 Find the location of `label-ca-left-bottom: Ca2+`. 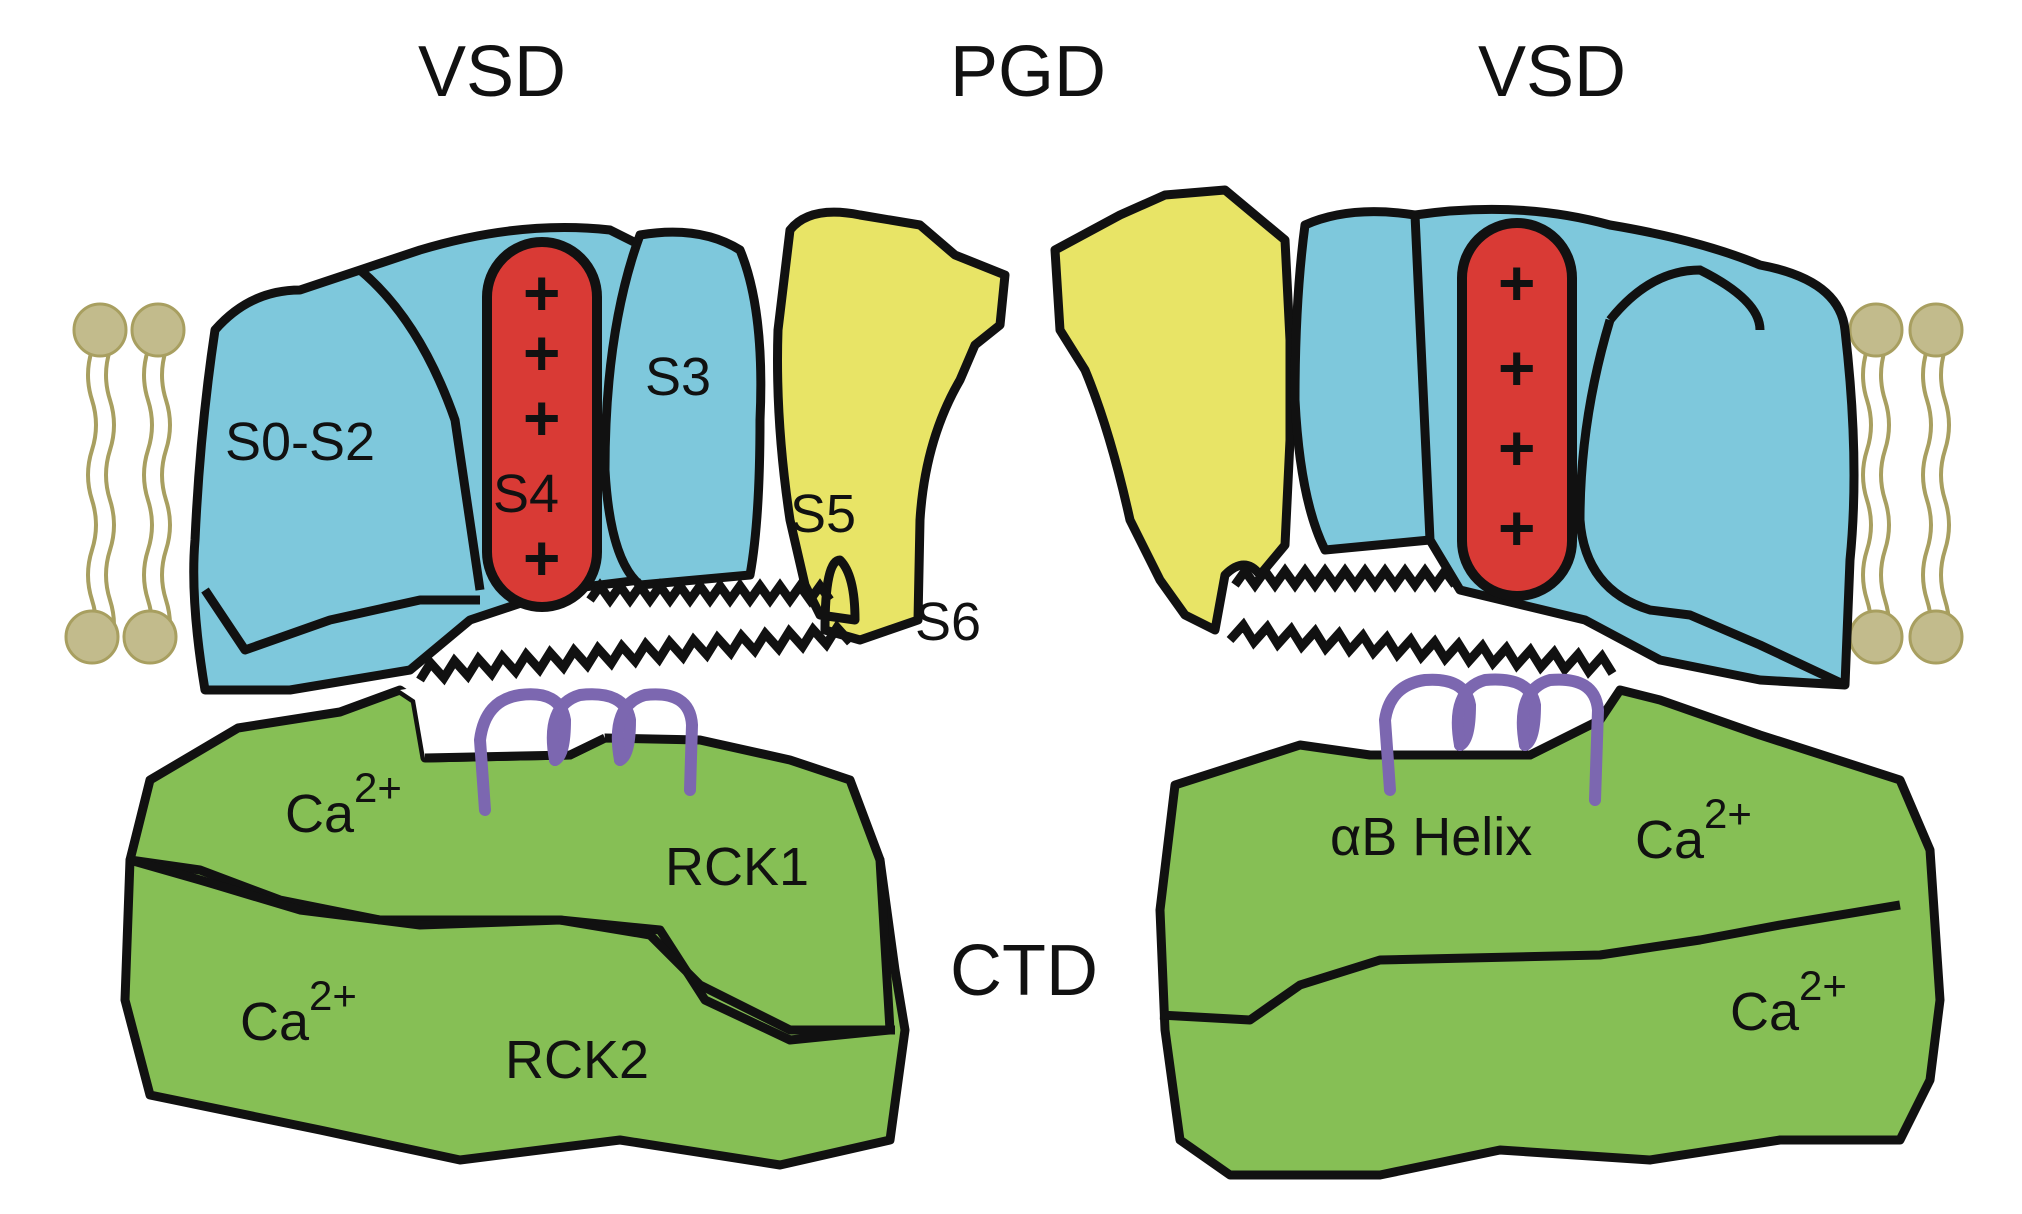

label-ca-left-bottom: Ca2+ is located at coordinates (298, 1012).